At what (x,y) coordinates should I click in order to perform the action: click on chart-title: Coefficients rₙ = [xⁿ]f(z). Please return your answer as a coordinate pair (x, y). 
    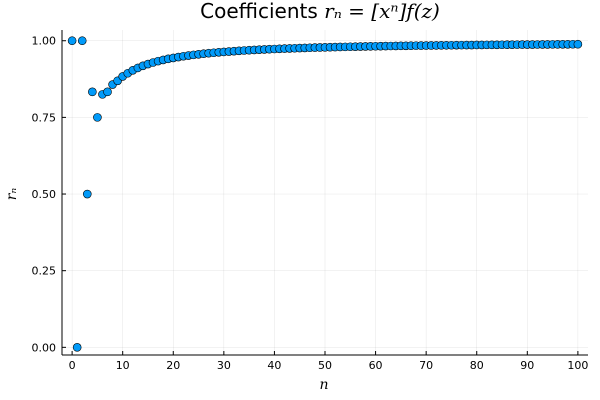
    Looking at the image, I should click on (320, 11).